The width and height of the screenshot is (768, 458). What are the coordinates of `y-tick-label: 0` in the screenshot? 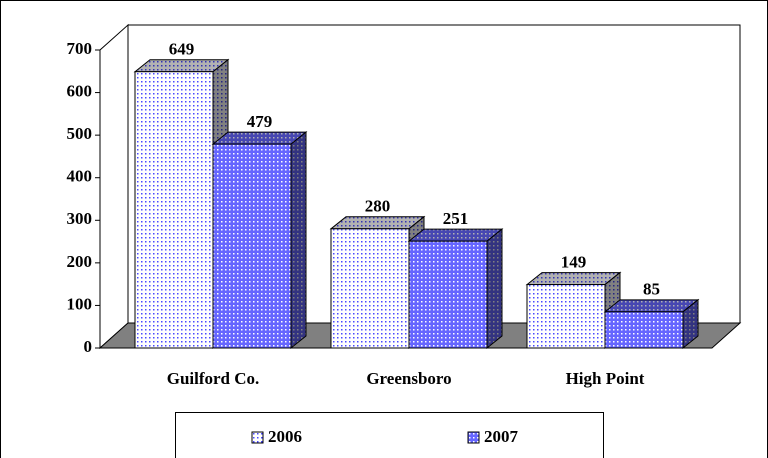 It's located at (88, 346).